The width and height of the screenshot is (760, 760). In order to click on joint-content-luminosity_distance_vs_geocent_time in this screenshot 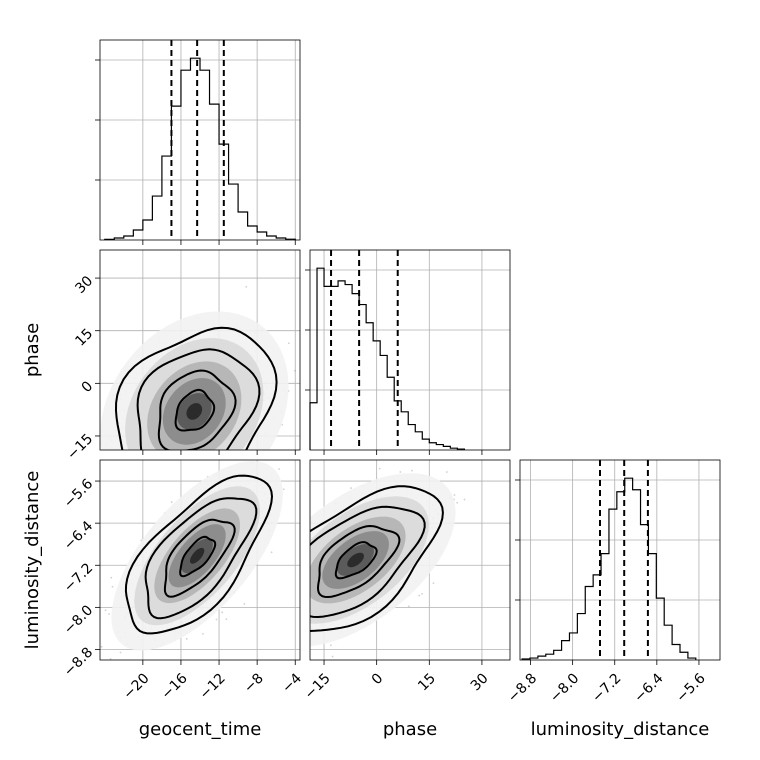, I will do `click(200, 560)`.